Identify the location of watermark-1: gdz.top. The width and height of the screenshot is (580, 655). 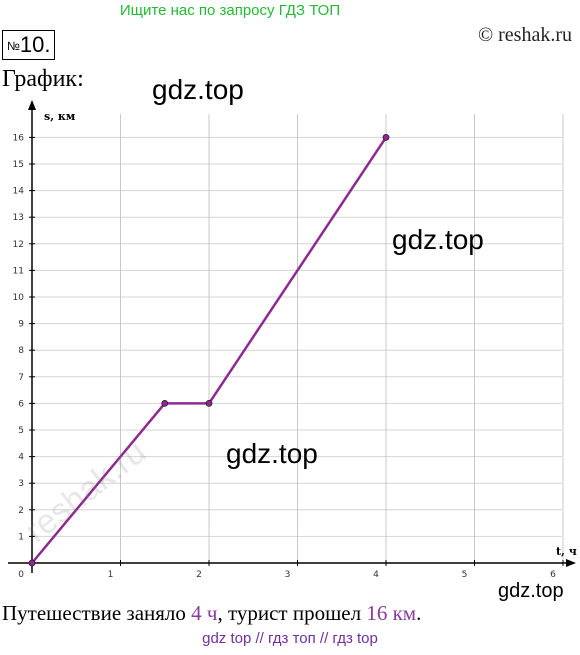
(198, 89).